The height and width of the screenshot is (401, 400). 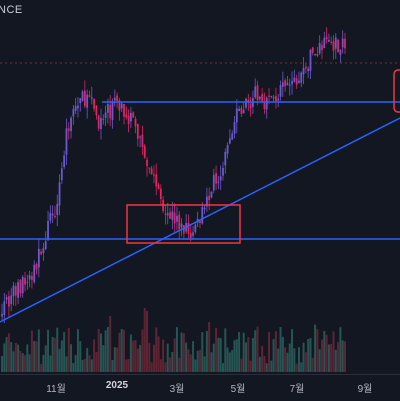 I want to click on right-edge-box, so click(x=396, y=91).